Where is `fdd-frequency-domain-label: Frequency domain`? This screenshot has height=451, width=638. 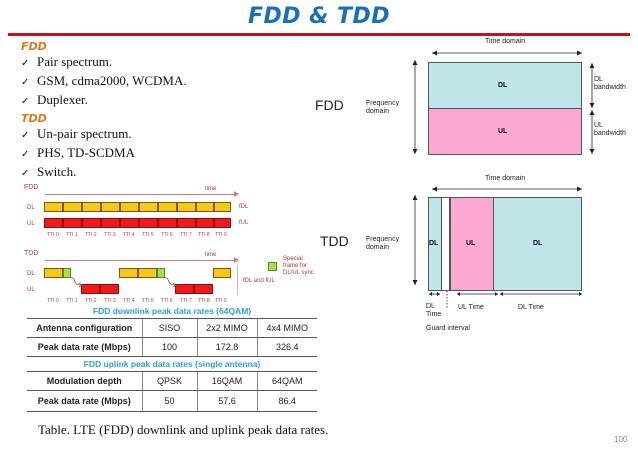
fdd-frequency-domain-label: Frequency domain is located at coordinates (383, 107).